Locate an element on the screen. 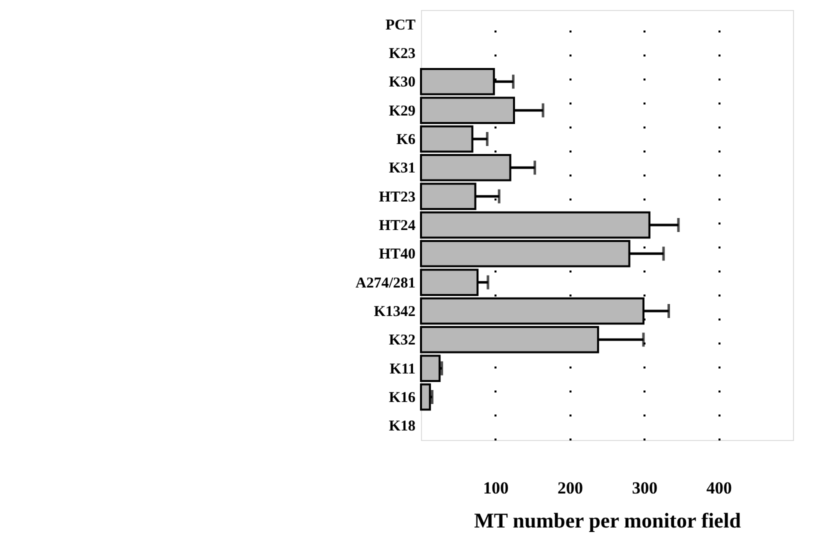 This screenshot has width=817, height=536. y-tick-label: K18 is located at coordinates (402, 426).